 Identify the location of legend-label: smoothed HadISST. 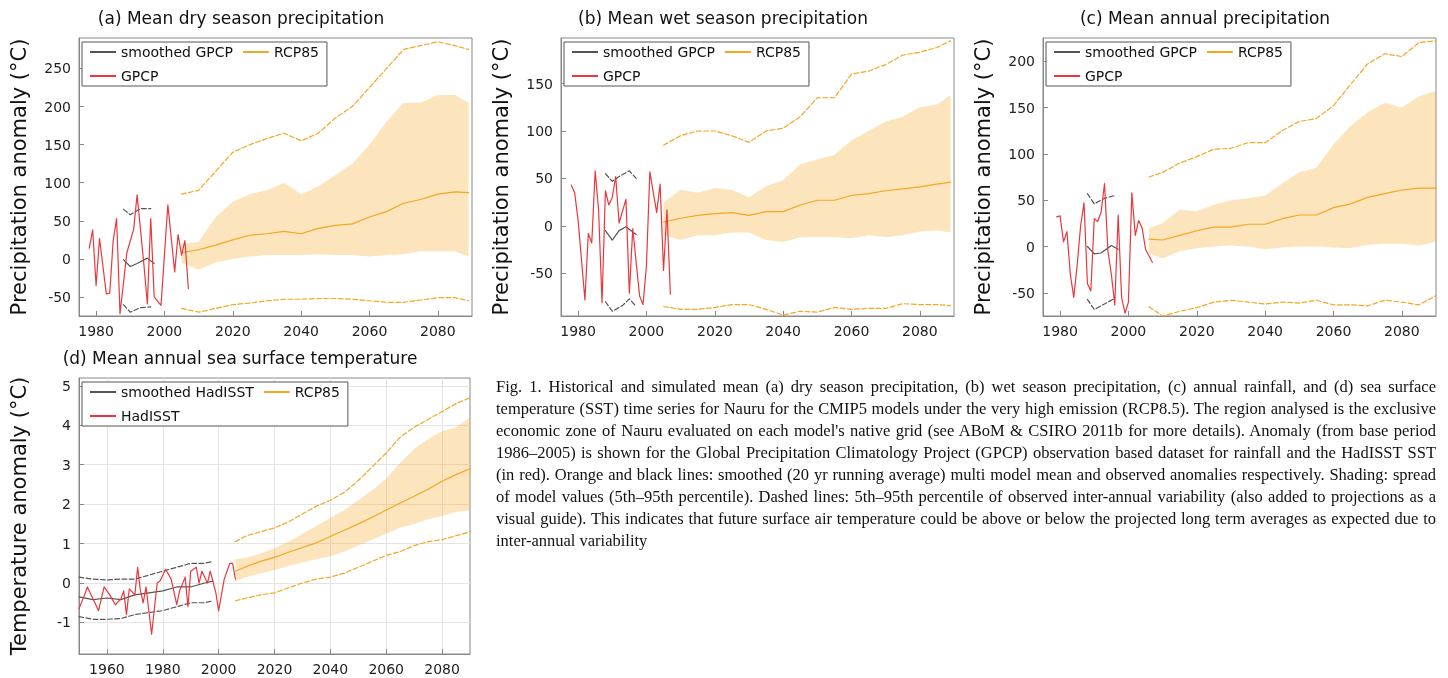
(188, 392).